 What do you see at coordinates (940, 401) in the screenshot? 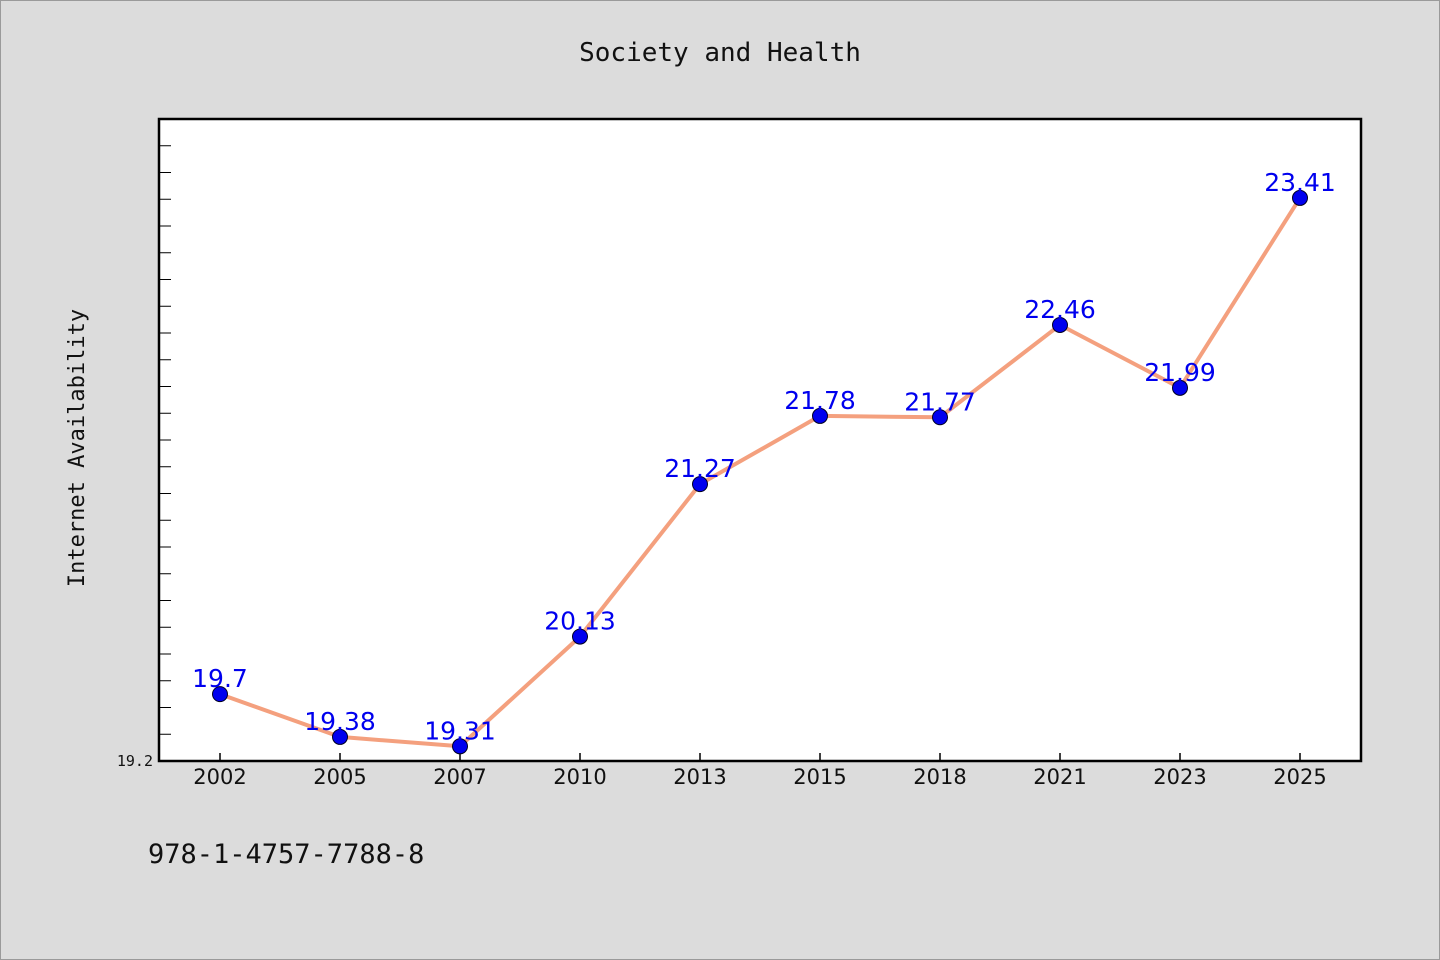
I see `data-label: 21.77` at bounding box center [940, 401].